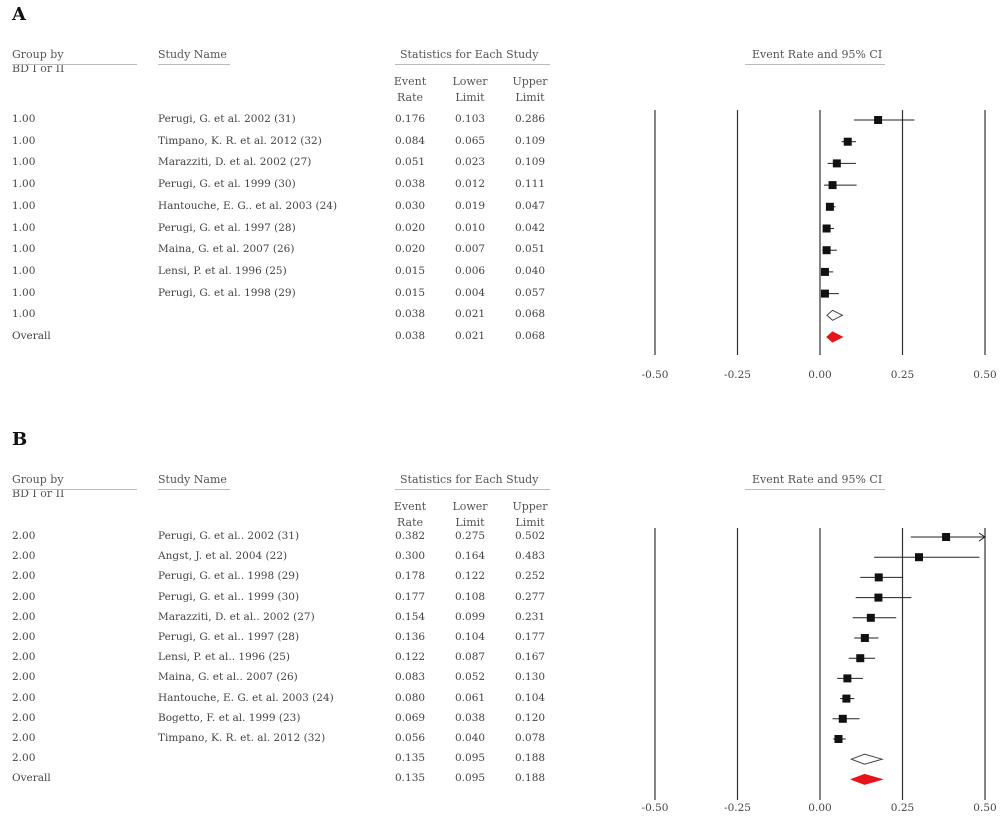 Image resolution: width=1000 pixels, height=825 pixels. Describe the element at coordinates (229, 637) in the screenshot. I see `row-study-name: Perugi, G. et al.. 1997 (28)` at that location.